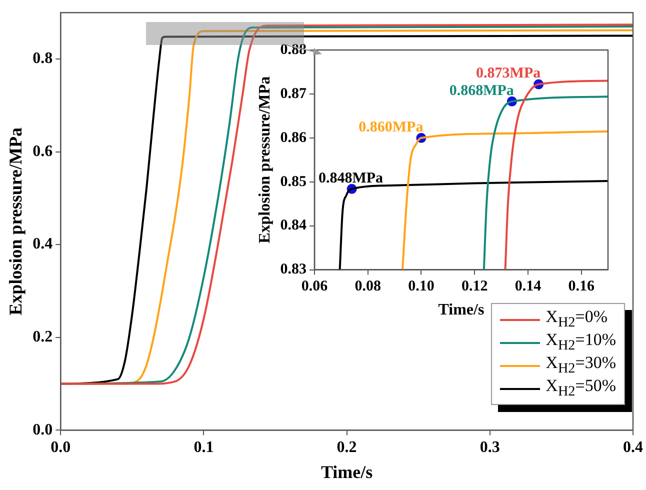 This screenshot has height=490, width=646. What do you see at coordinates (391, 127) in the screenshot?
I see `annotation: 0.860MPa` at bounding box center [391, 127].